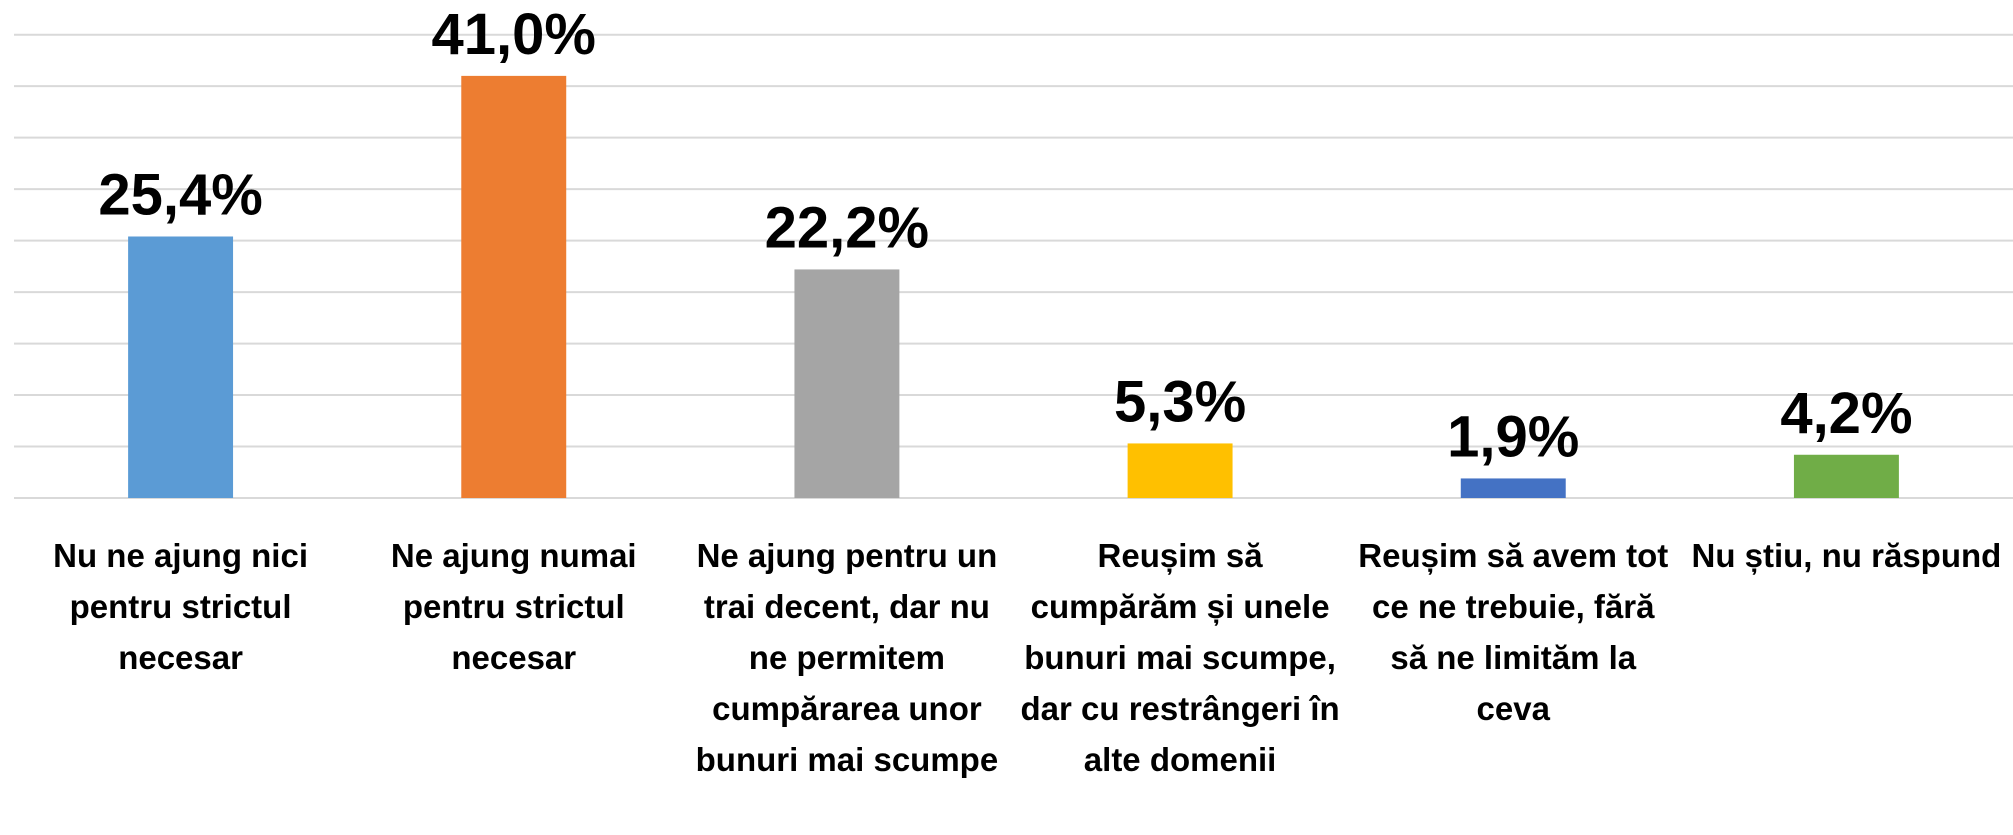 Image resolution: width=2013 pixels, height=835 pixels. What do you see at coordinates (180, 606) in the screenshot?
I see `x-tick-label: Nu ne ajung nici pentru strictul necesar` at bounding box center [180, 606].